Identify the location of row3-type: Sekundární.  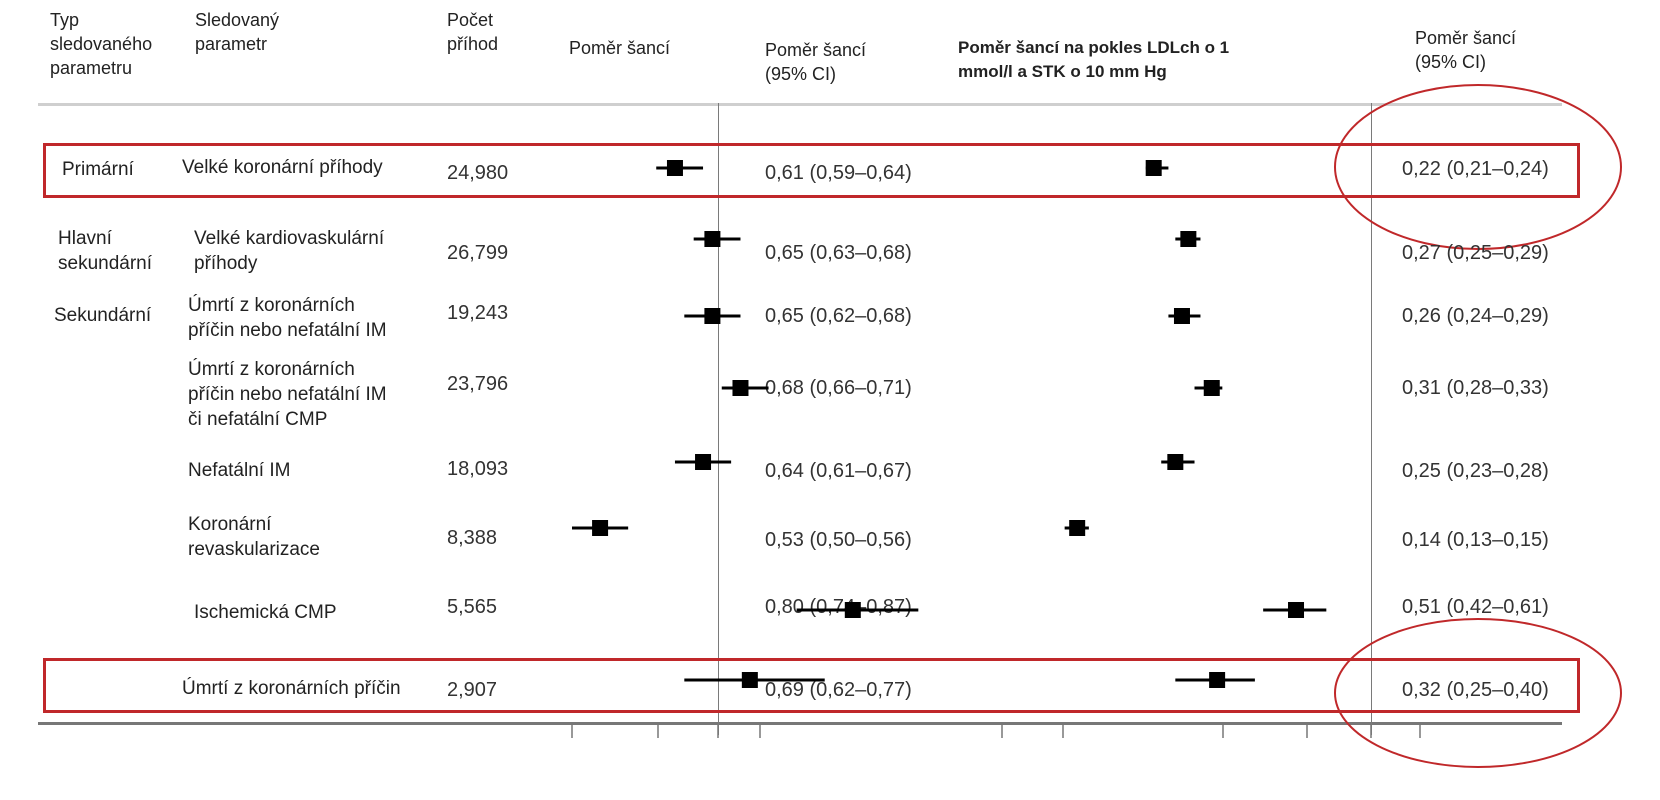
(103, 315).